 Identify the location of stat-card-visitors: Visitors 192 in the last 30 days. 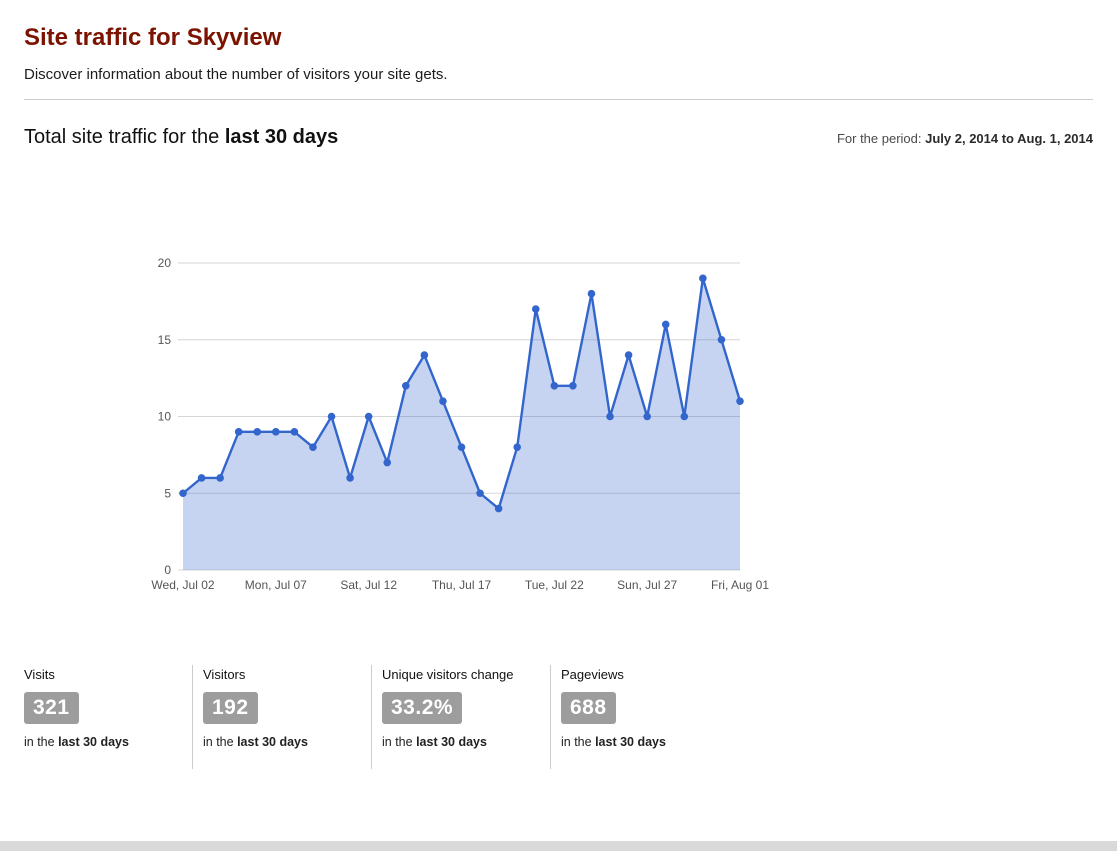
(281, 717).